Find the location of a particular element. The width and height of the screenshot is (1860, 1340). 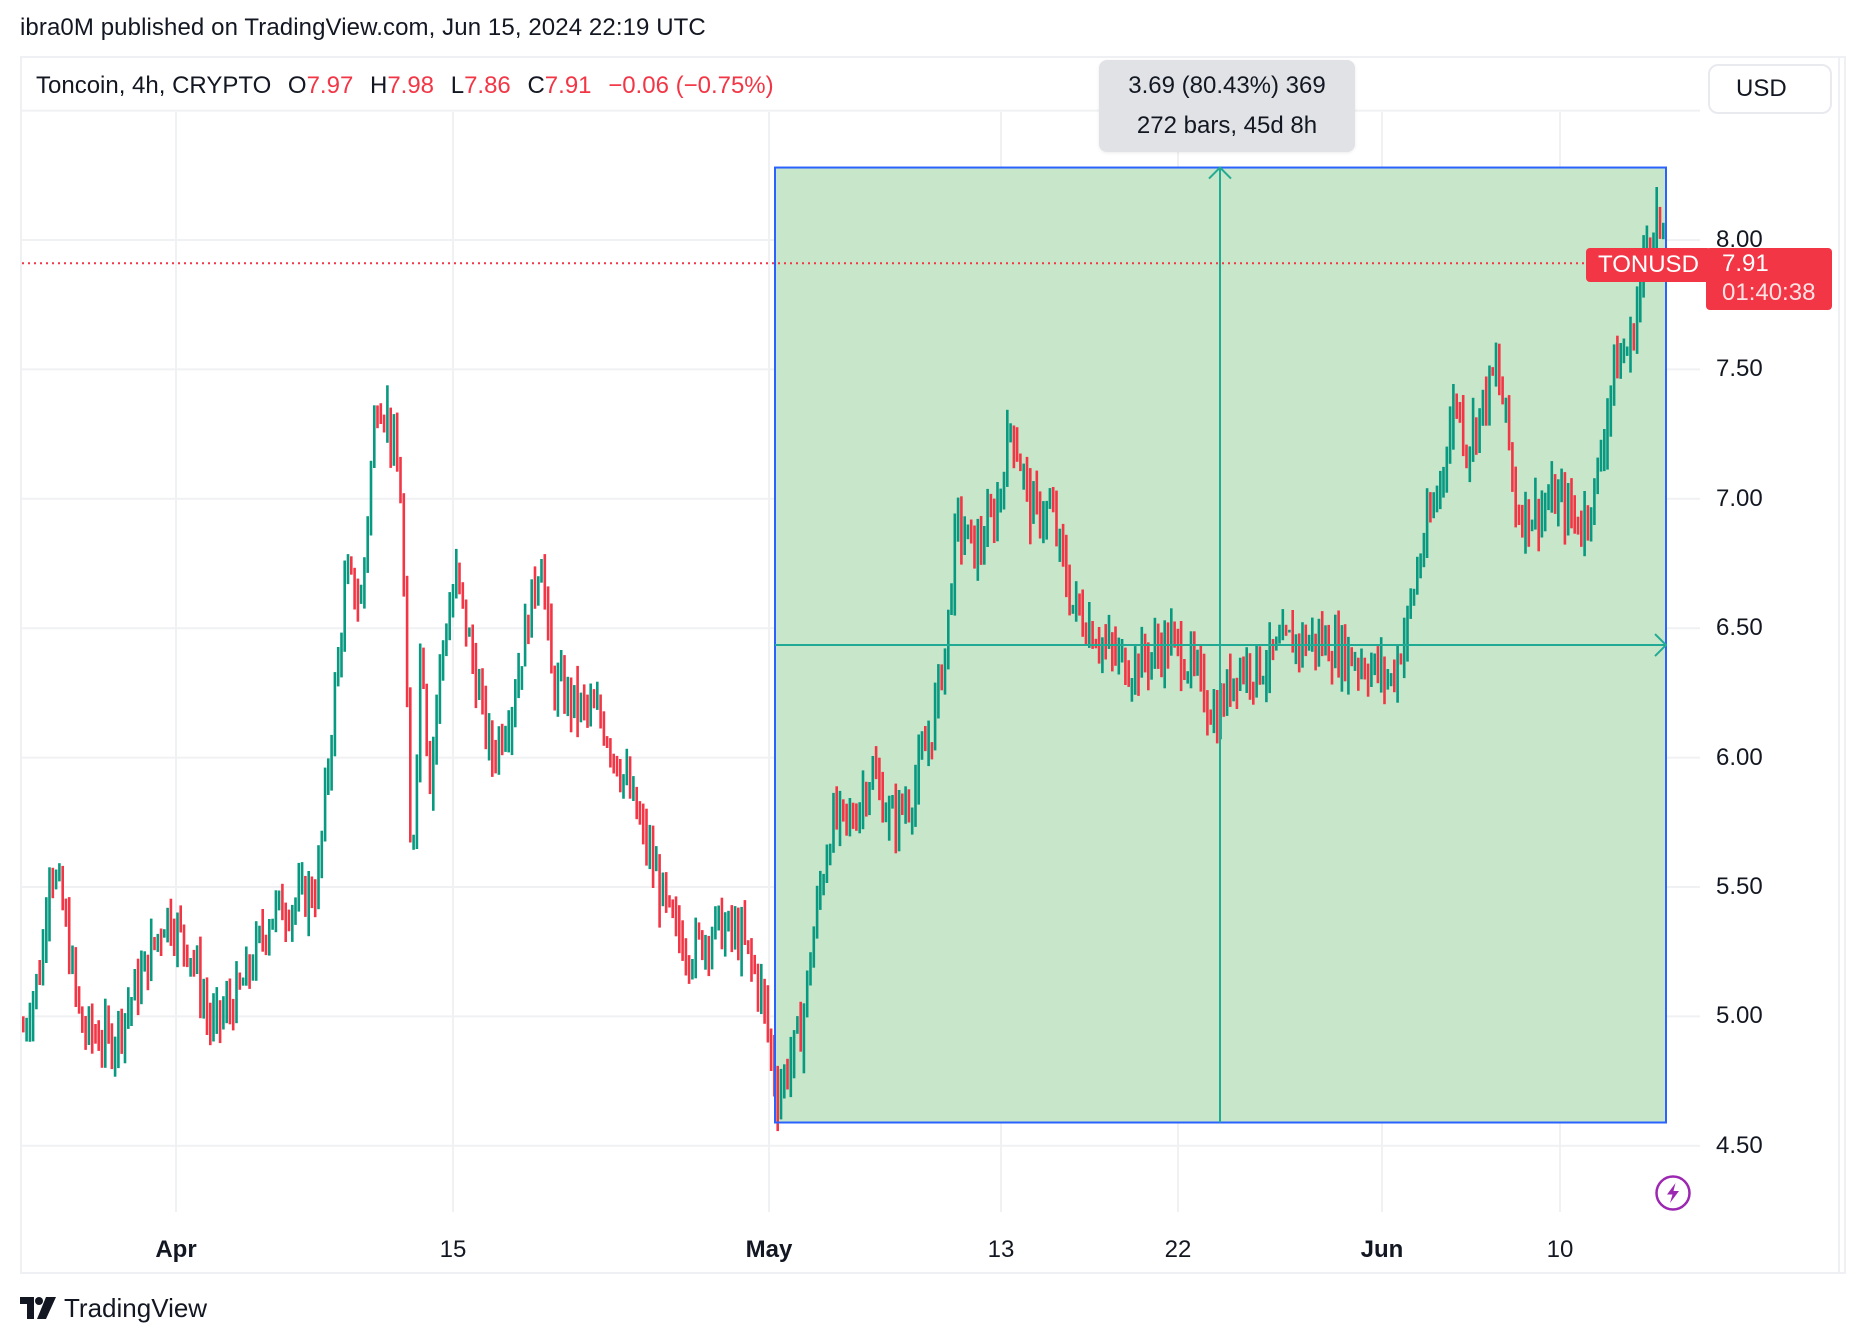

bar-countdown: 01:40:38 is located at coordinates (1769, 292).